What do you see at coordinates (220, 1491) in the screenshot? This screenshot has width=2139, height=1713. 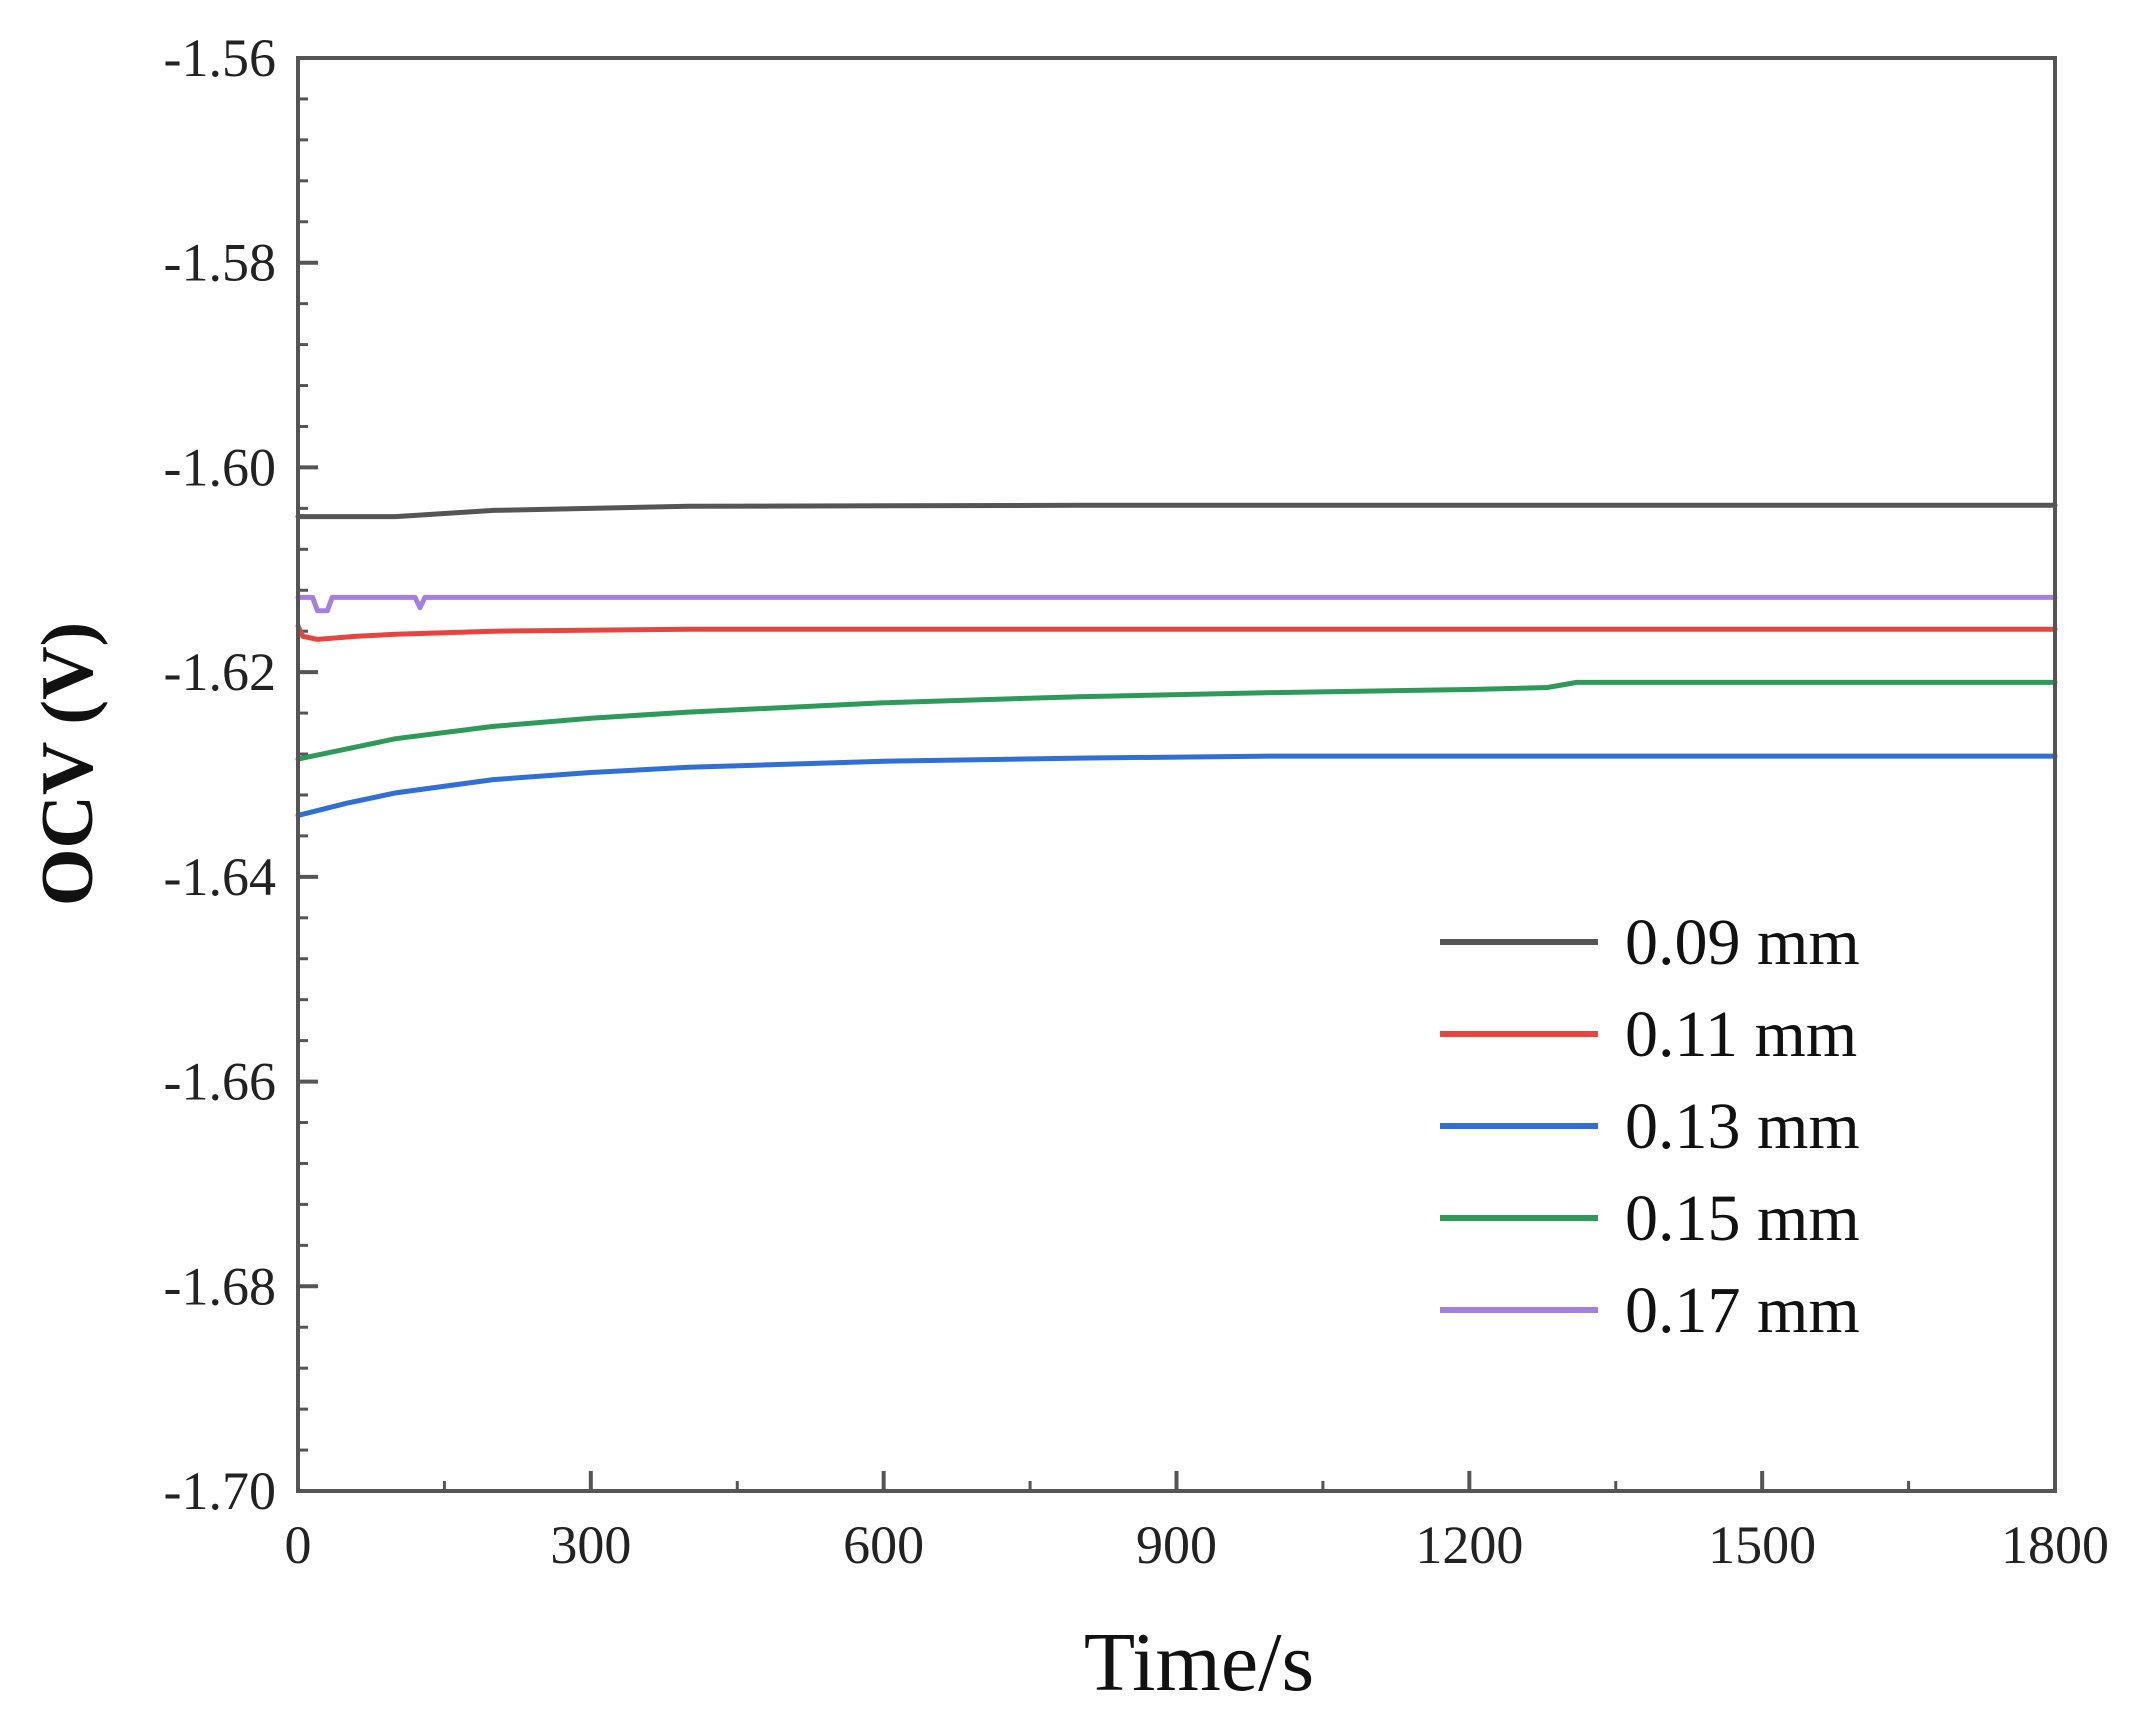 I see `y-tick-label: -1.70` at bounding box center [220, 1491].